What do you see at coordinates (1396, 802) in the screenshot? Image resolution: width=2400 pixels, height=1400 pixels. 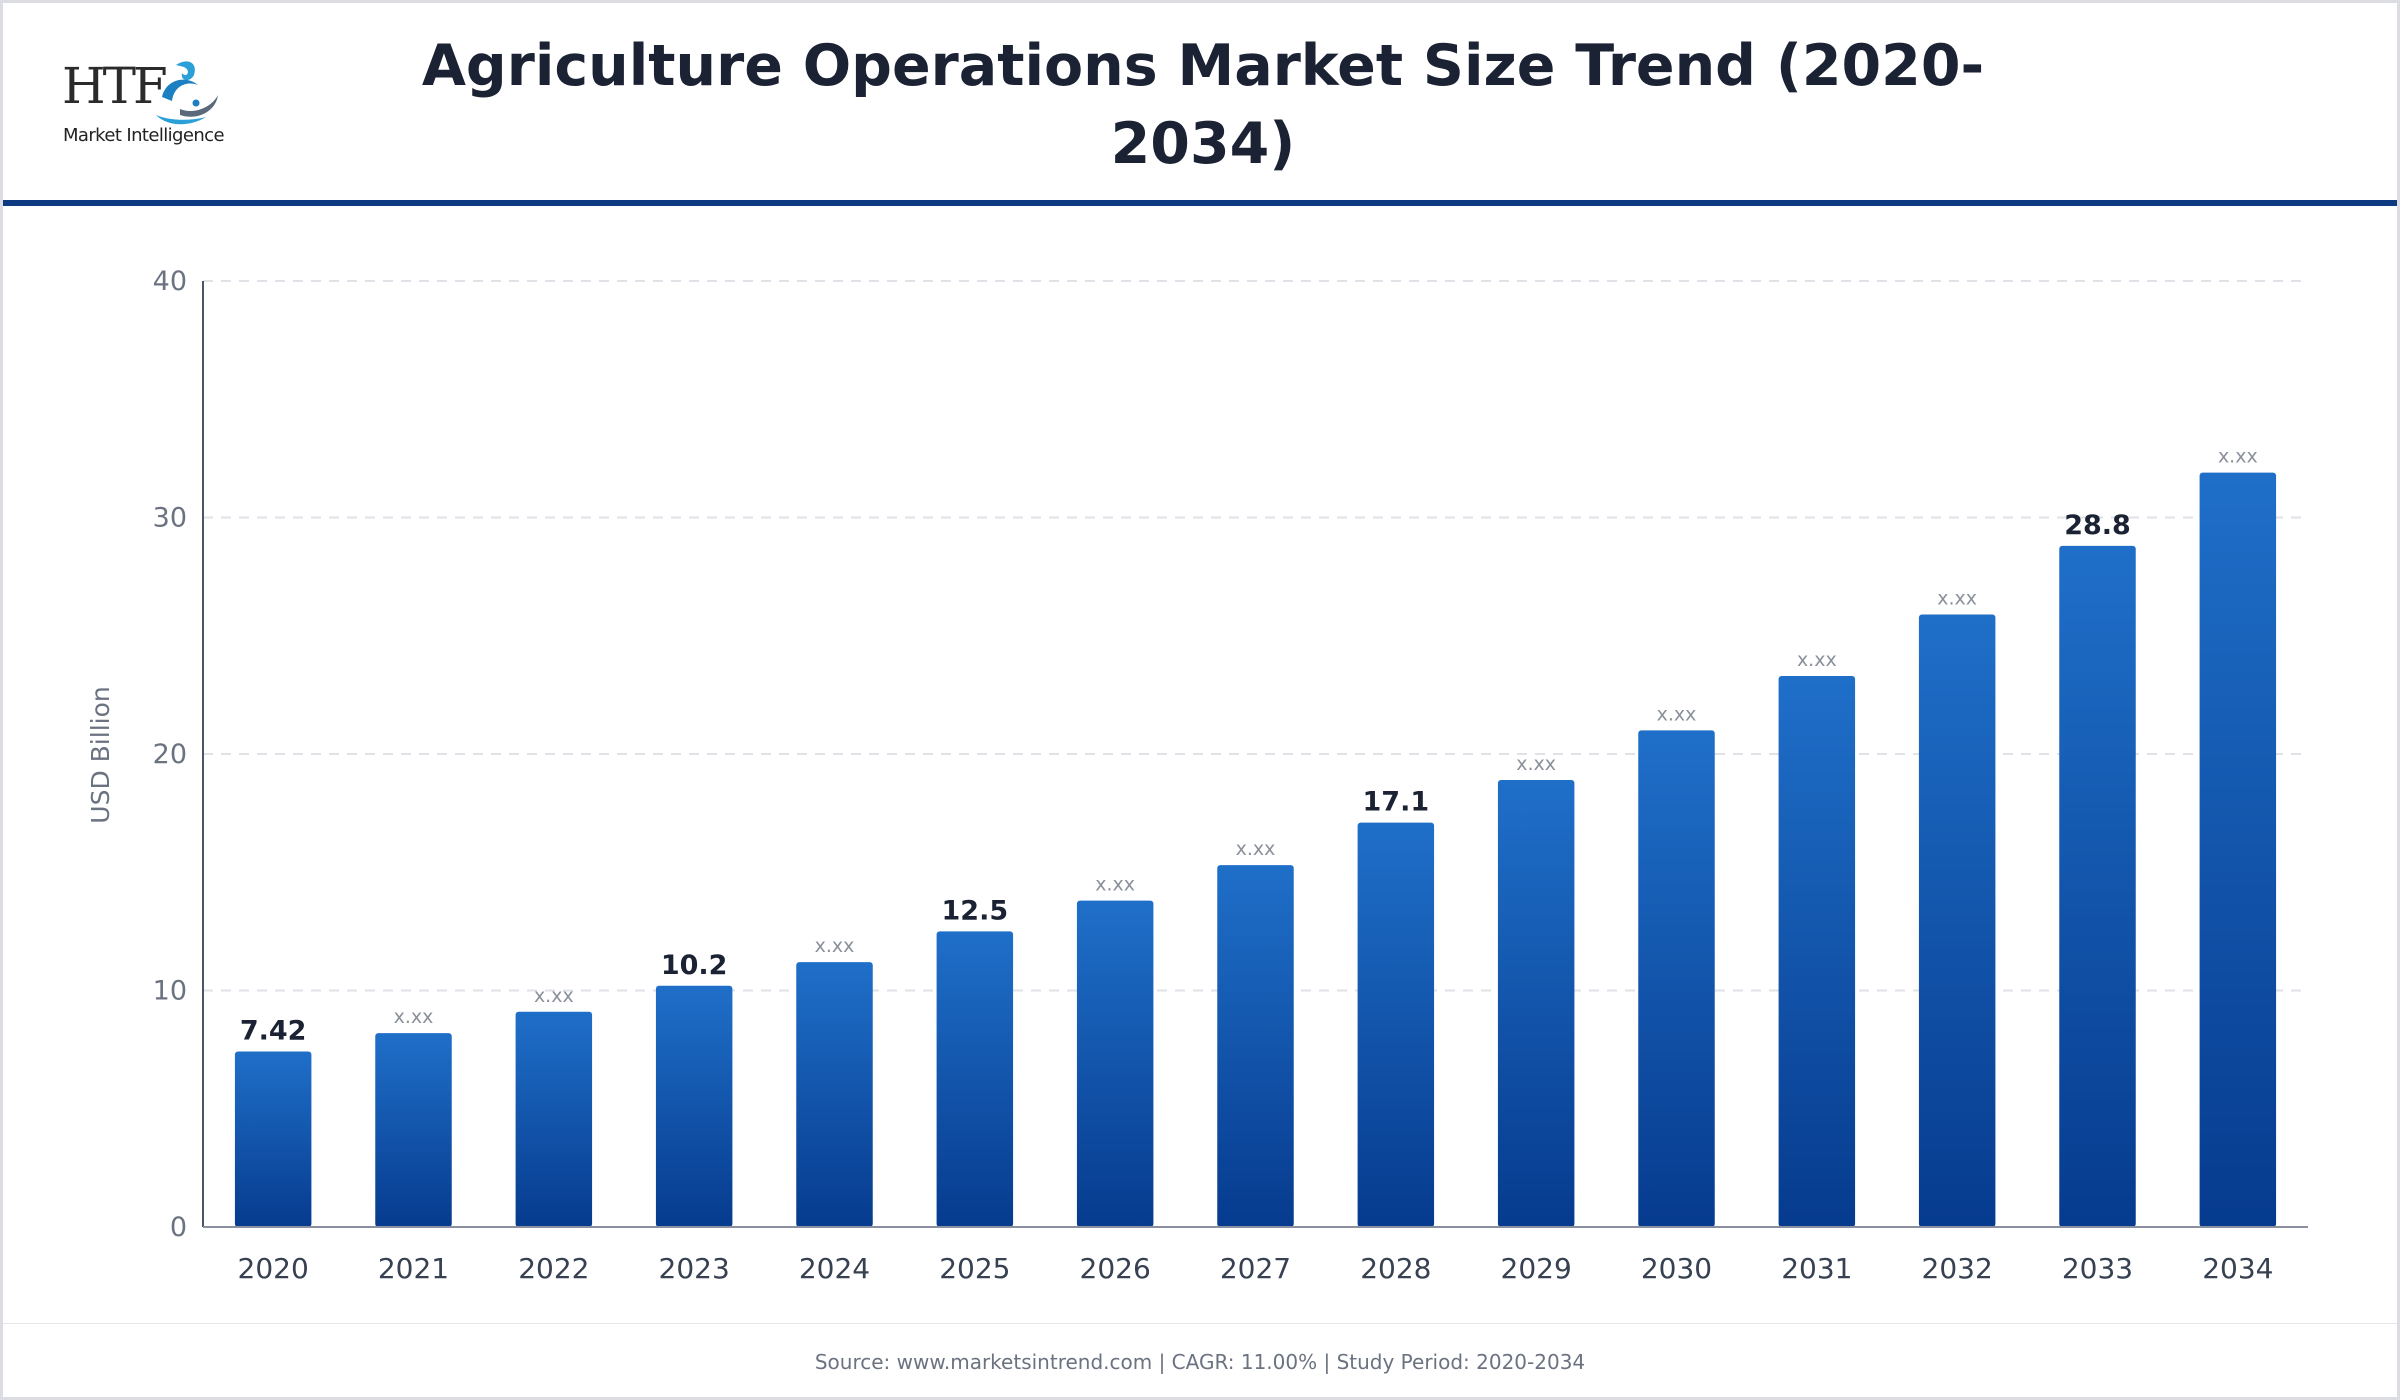 I see `data-label: 17.1` at bounding box center [1396, 802].